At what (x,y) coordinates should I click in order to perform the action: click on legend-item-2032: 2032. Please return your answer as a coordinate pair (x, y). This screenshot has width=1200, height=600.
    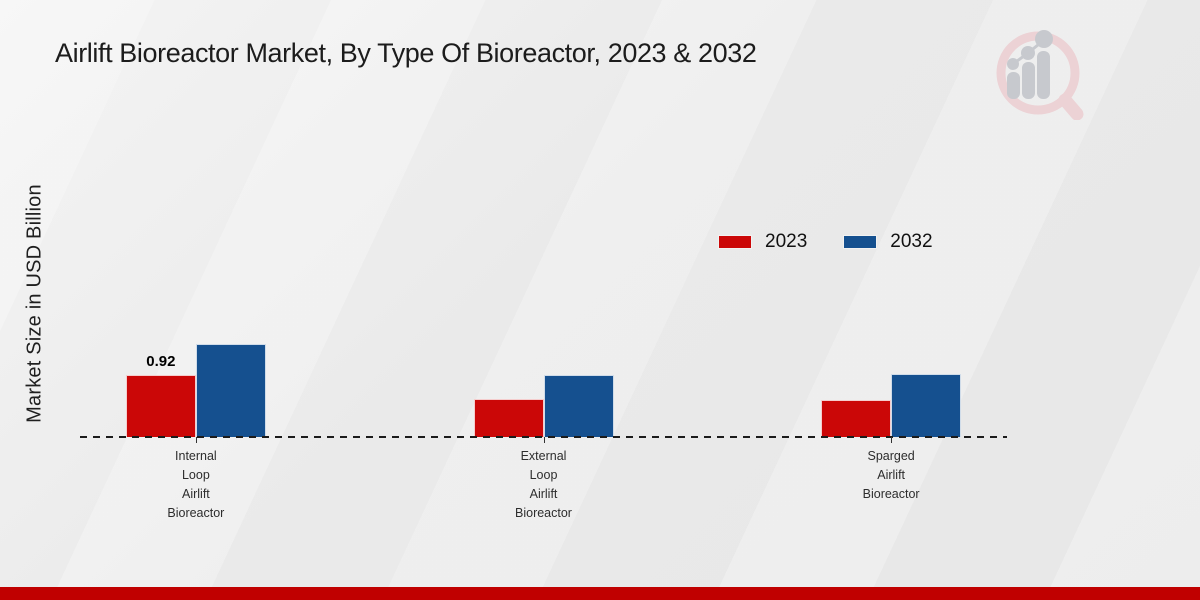
    Looking at the image, I should click on (888, 242).